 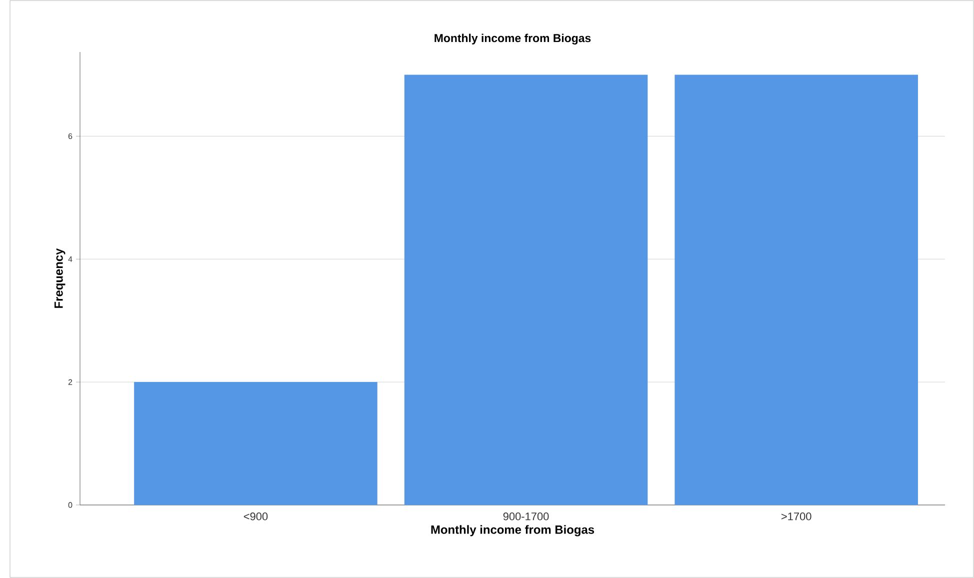 What do you see at coordinates (60, 278) in the screenshot?
I see `y-axis-title: Frequency` at bounding box center [60, 278].